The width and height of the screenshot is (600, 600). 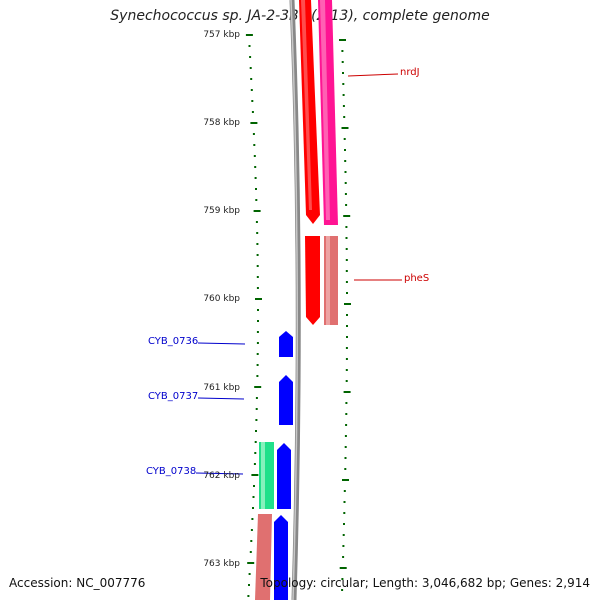 What do you see at coordinates (325, 110) in the screenshot?
I see `gene-pink-nrdj-shine` at bounding box center [325, 110].